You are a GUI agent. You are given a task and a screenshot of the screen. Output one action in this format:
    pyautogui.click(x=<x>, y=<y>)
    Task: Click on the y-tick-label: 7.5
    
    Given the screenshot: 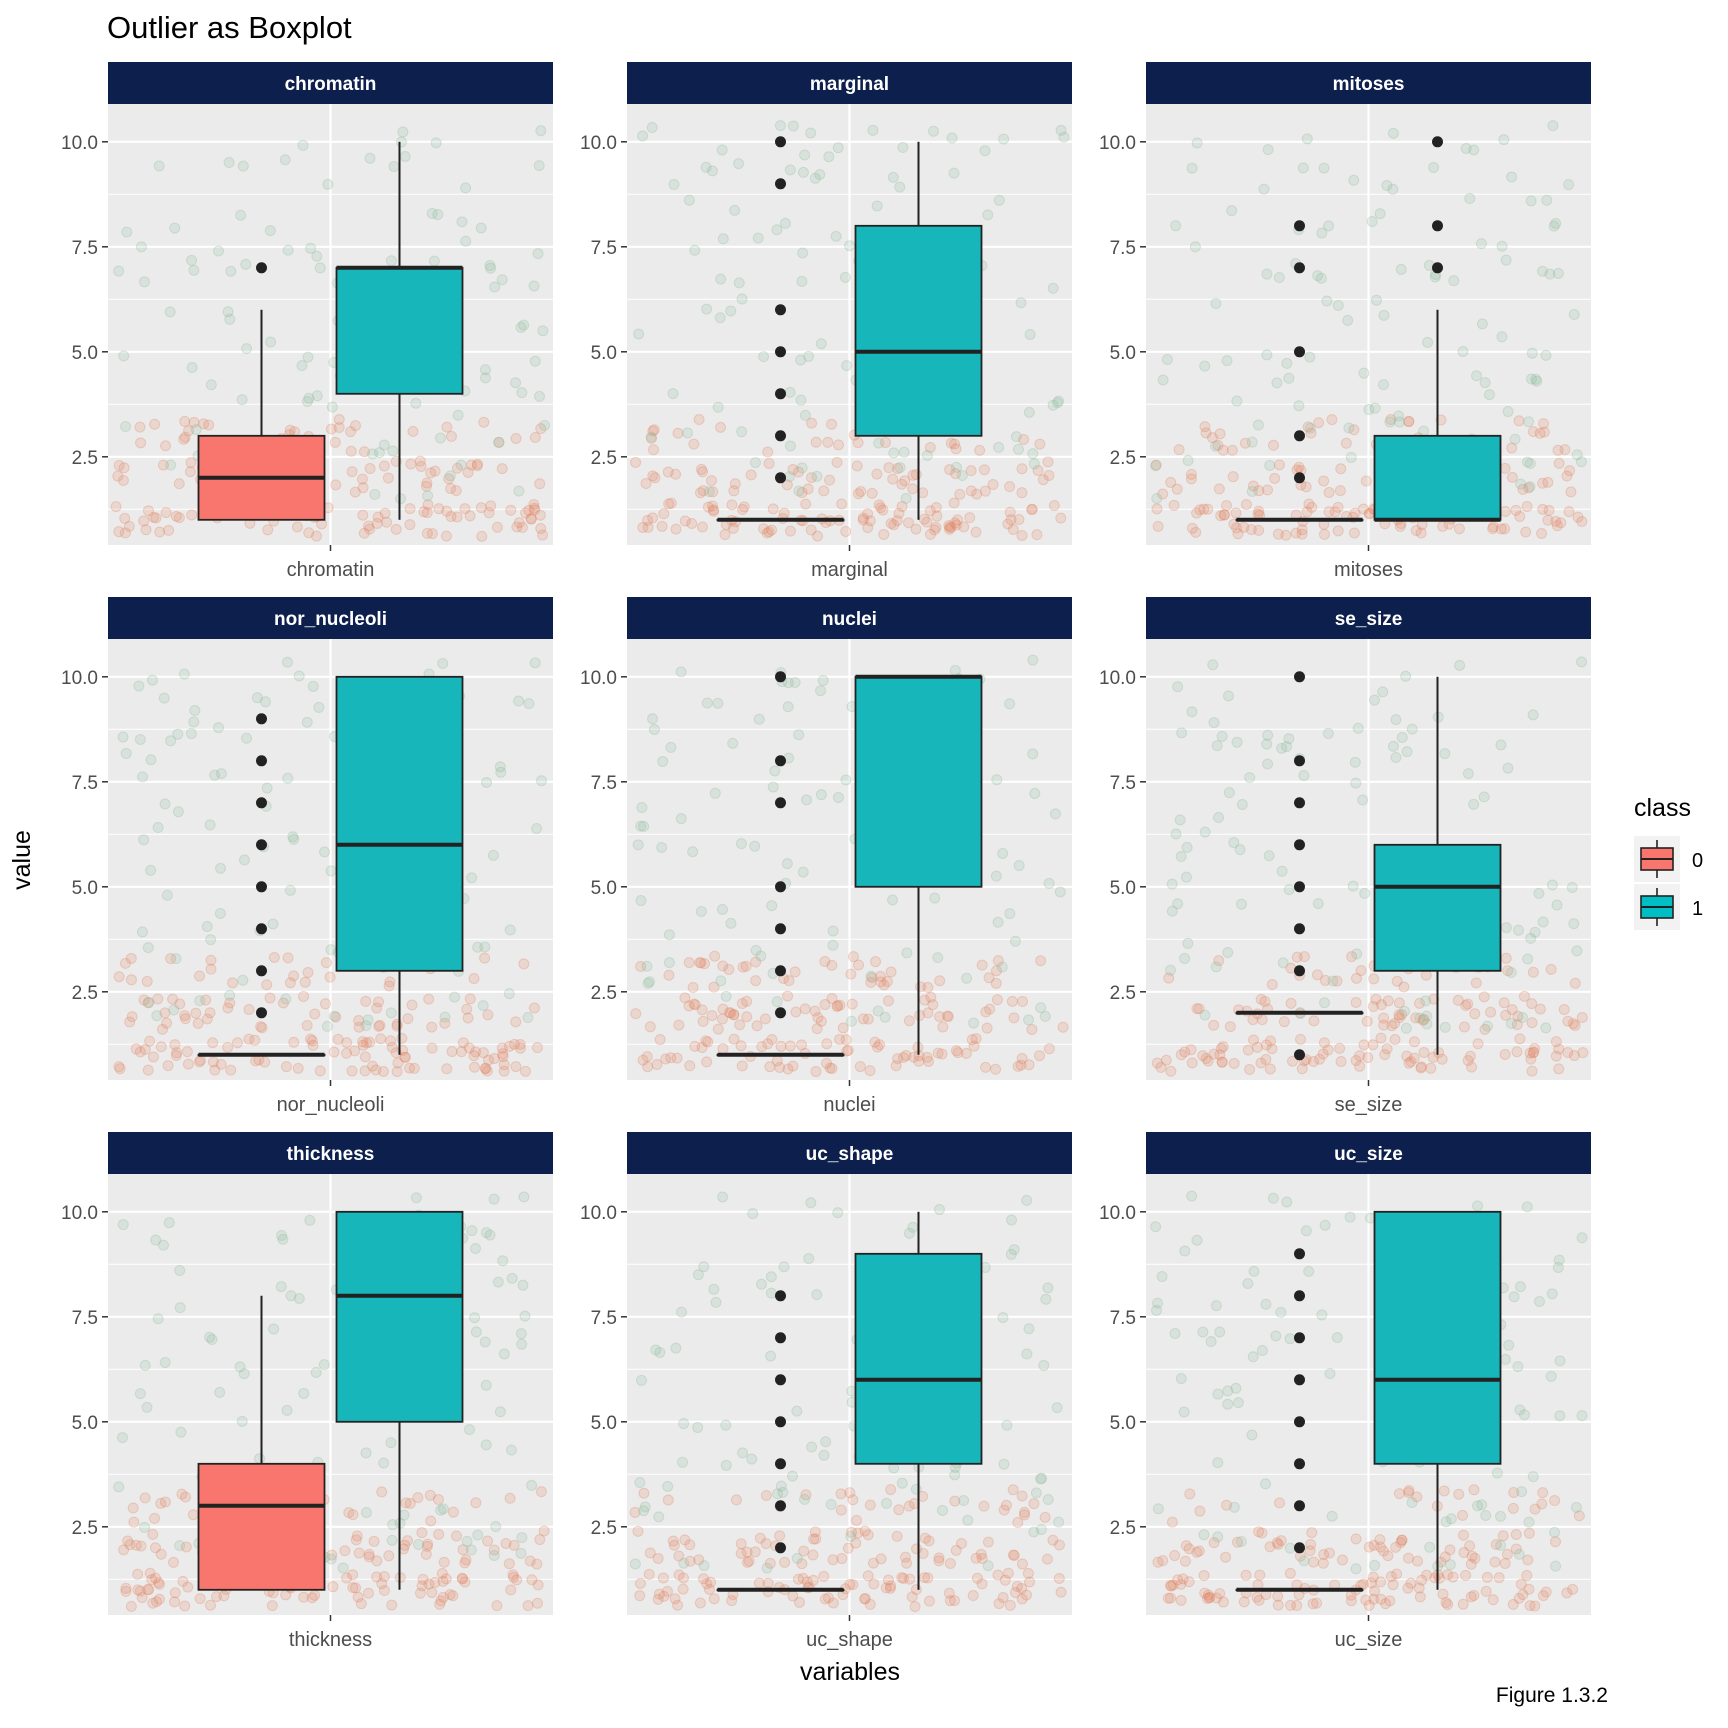 What is the action you would take?
    pyautogui.click(x=604, y=783)
    